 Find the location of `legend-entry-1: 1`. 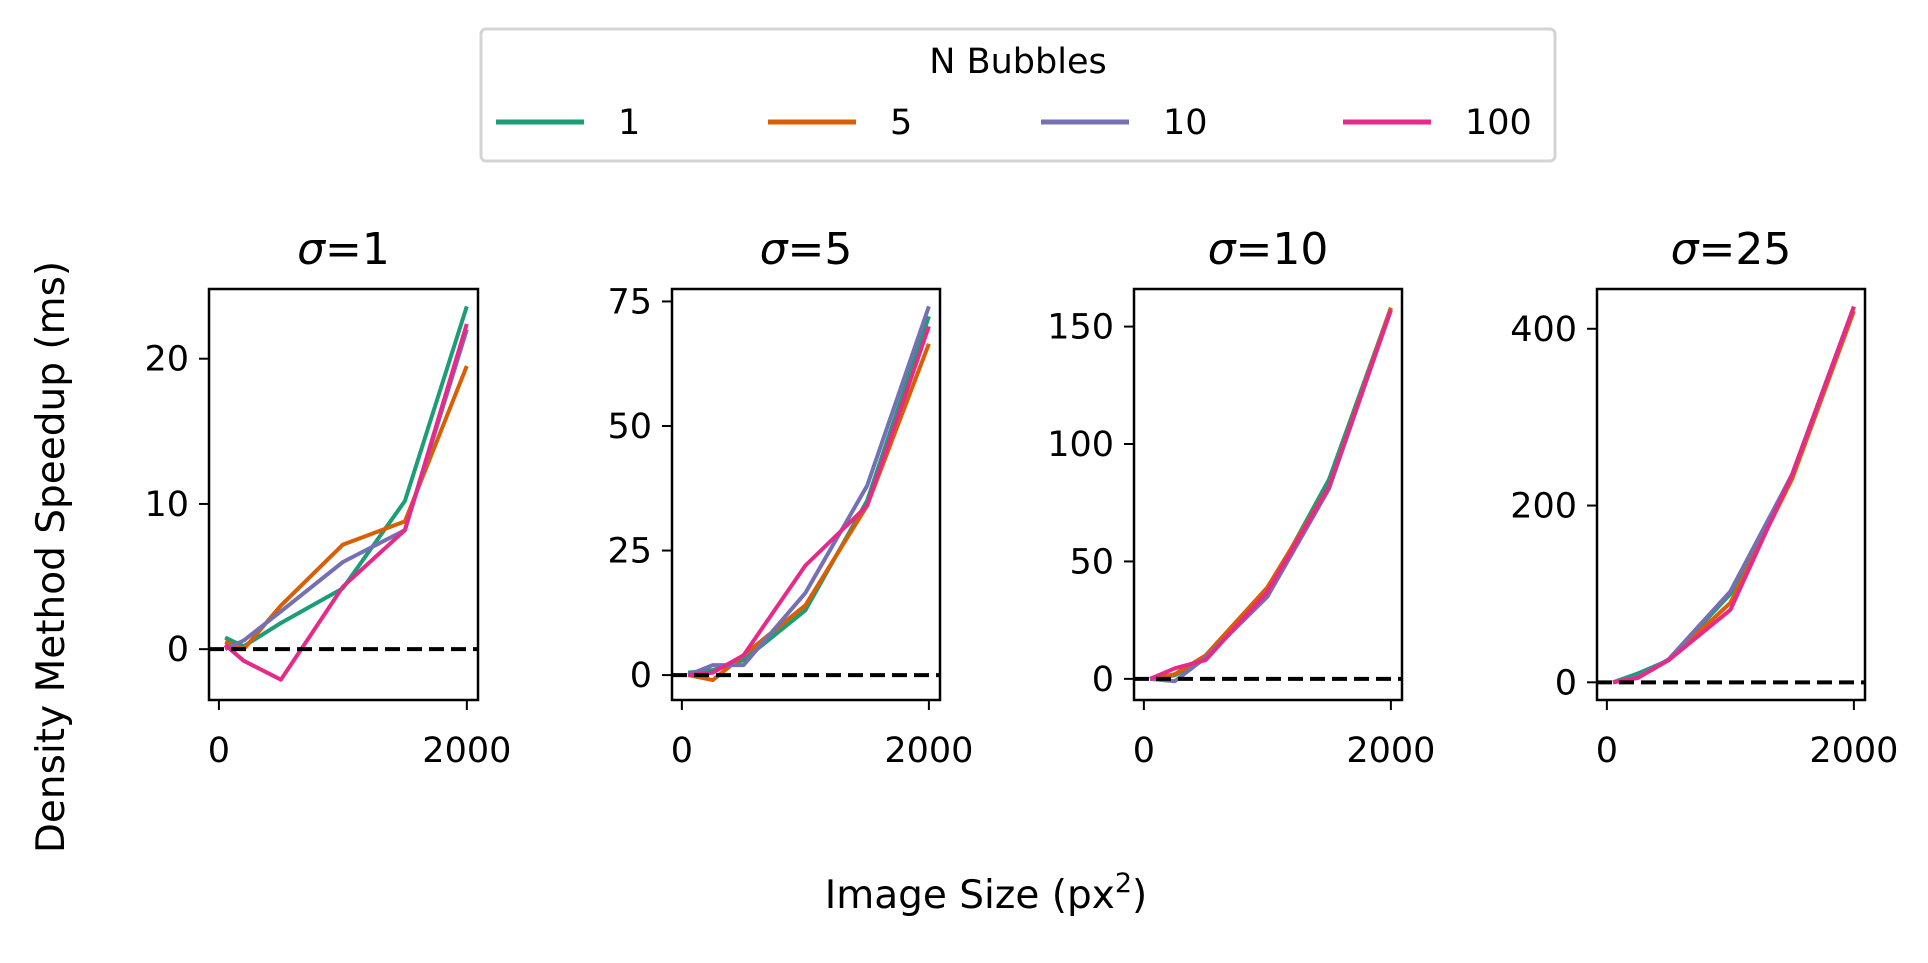

legend-entry-1: 1 is located at coordinates (568, 123).